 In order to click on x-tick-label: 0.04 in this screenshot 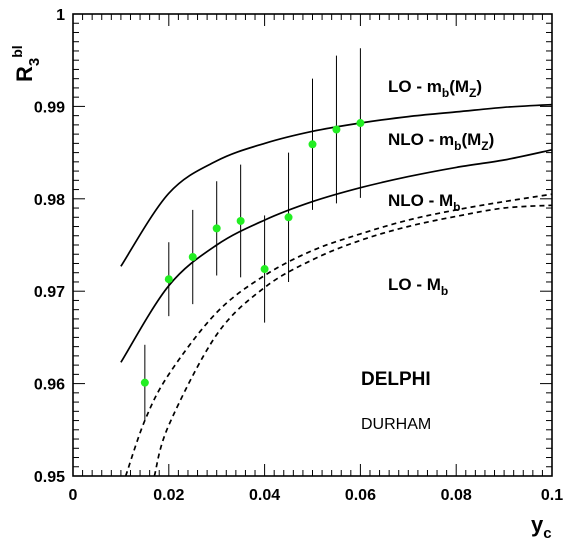, I will do `click(264, 495)`.